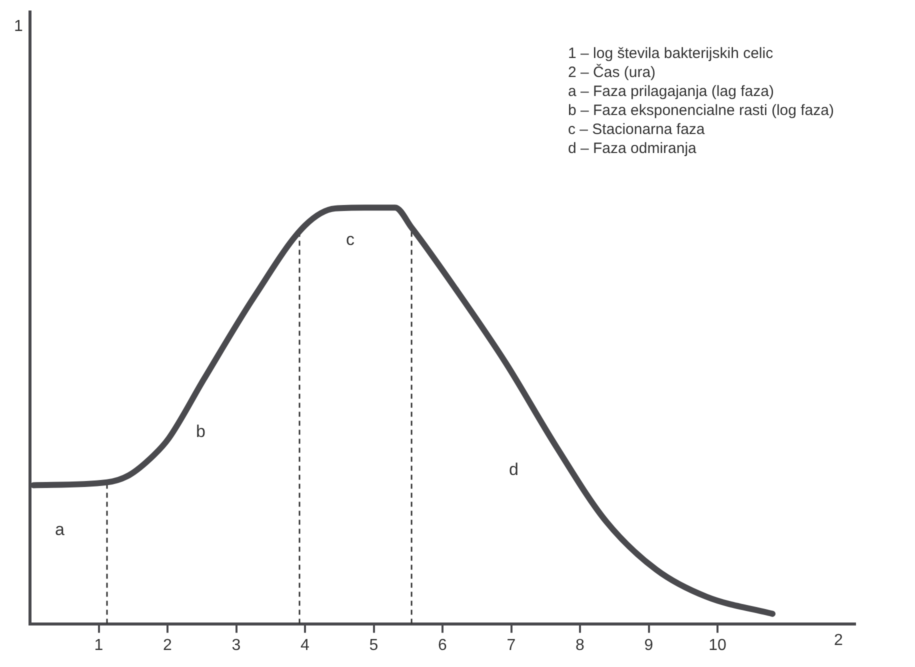  What do you see at coordinates (511, 645) in the screenshot?
I see `x-tick-label: 7` at bounding box center [511, 645].